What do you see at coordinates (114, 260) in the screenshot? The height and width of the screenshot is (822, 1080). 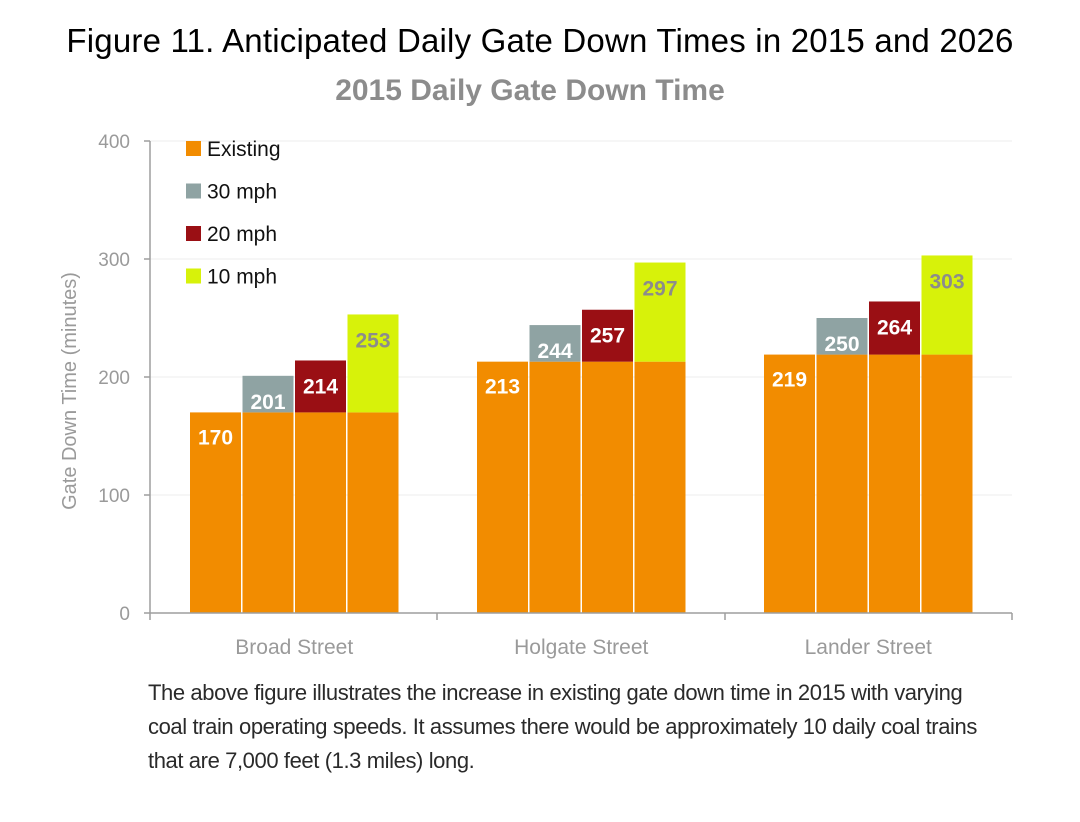 I see `y-tick-label: 300` at bounding box center [114, 260].